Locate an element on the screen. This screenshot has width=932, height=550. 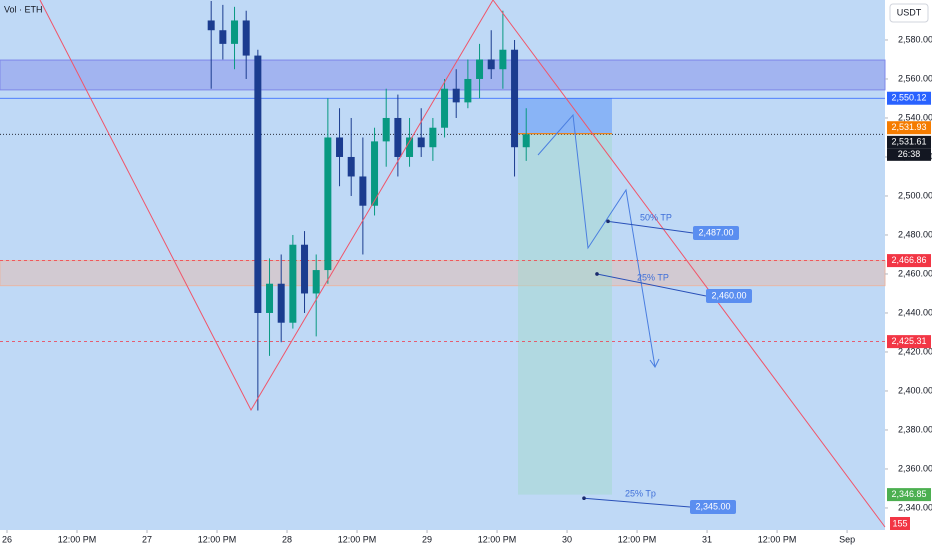
position-risk is located at coordinates (565, 116).